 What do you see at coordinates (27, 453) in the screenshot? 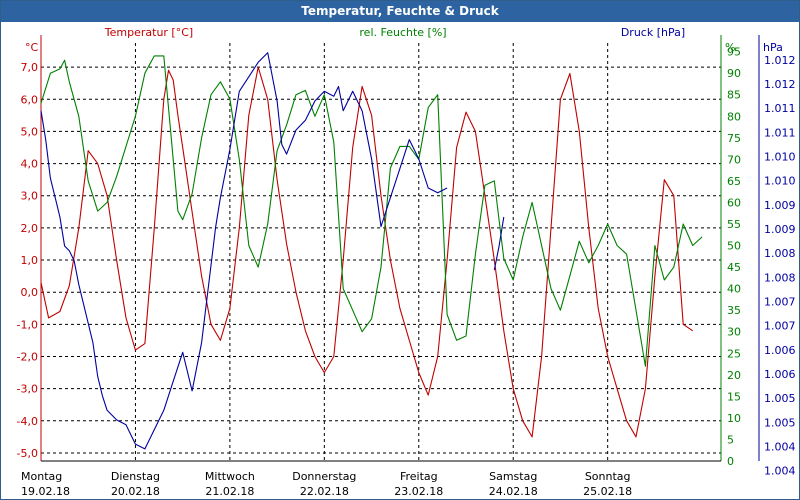
I see `temperature-tick-label: -5,0` at bounding box center [27, 453].